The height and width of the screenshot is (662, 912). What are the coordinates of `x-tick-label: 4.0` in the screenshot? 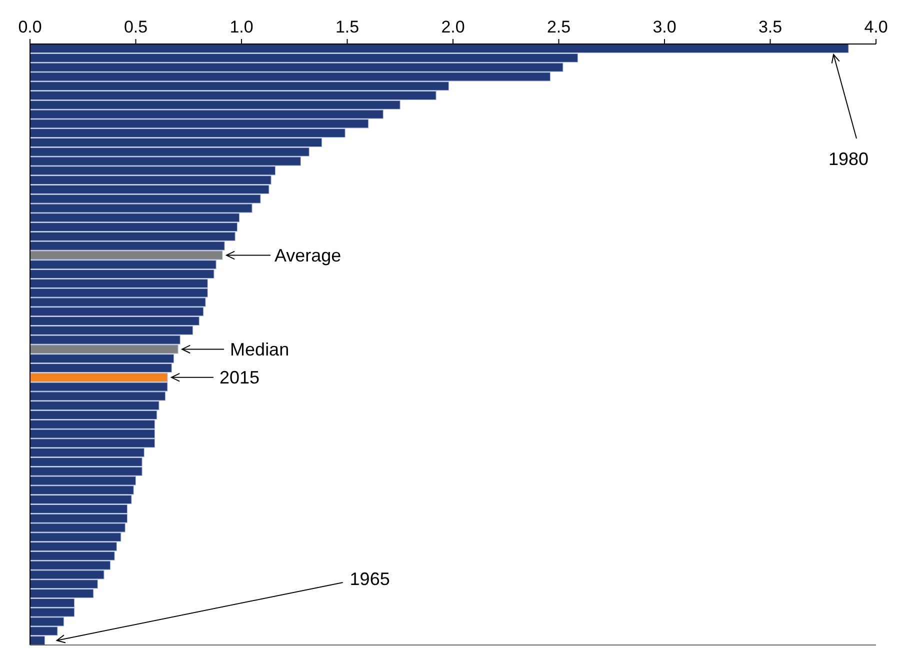 It's located at (876, 27).